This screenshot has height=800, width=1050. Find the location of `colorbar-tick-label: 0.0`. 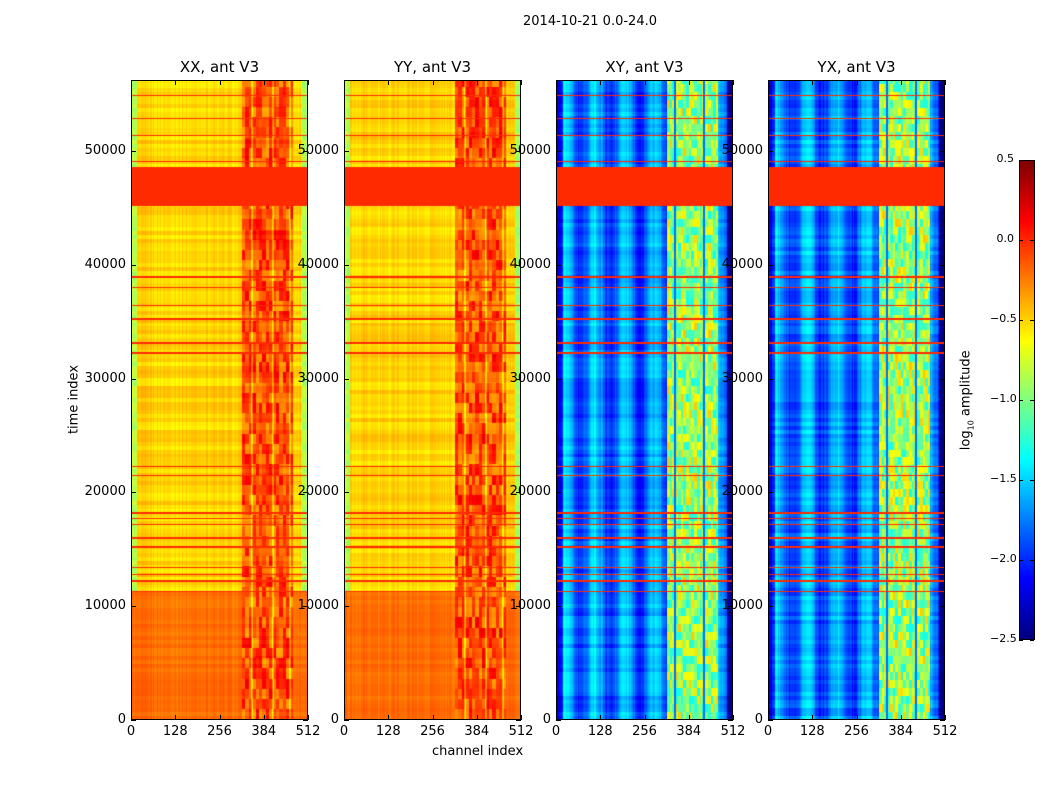

colorbar-tick-label: 0.0 is located at coordinates (1005, 238).